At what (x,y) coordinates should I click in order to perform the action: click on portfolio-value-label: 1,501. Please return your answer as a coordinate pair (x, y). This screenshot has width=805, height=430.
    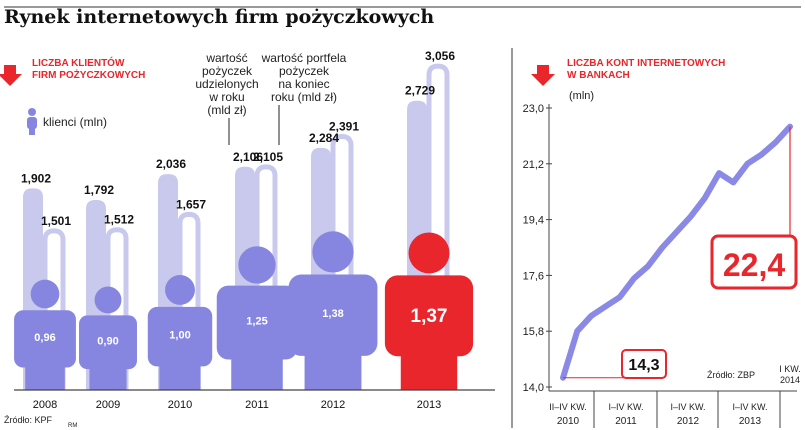
    Looking at the image, I should click on (56, 221).